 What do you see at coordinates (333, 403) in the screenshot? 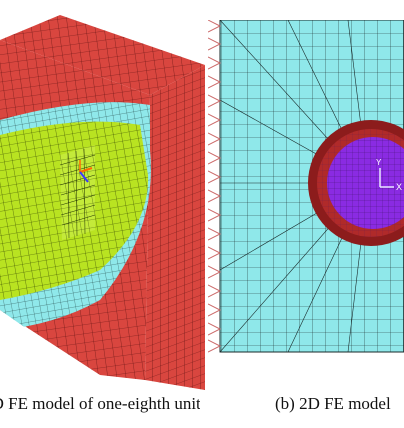
I see `caption-right: (b) 2D FE model` at bounding box center [333, 403].